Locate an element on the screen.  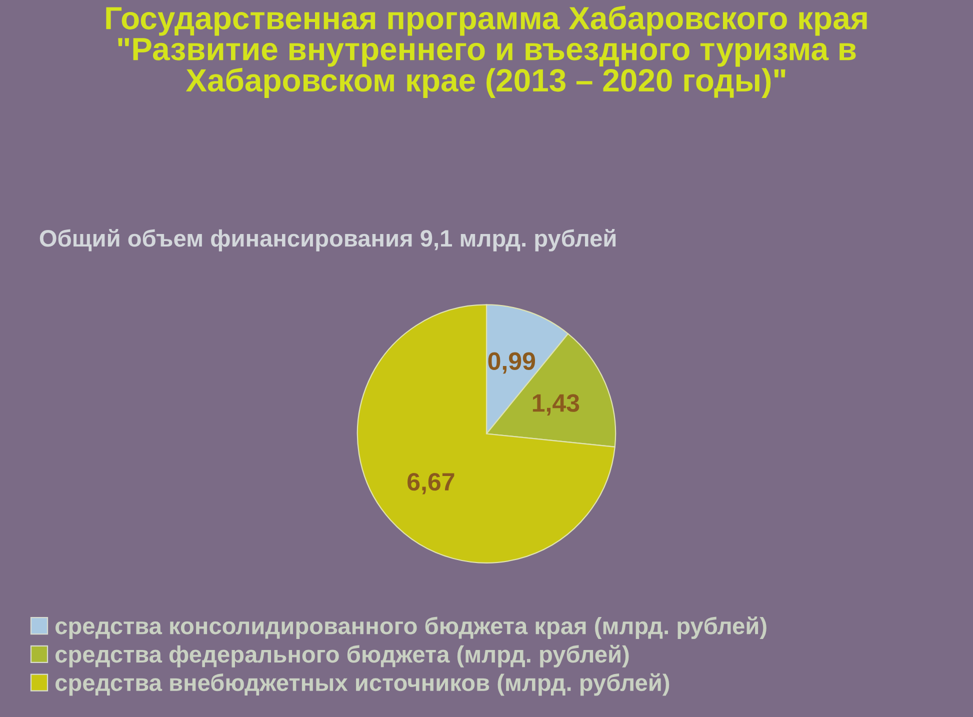
data-label: 1,43 is located at coordinates (556, 405).